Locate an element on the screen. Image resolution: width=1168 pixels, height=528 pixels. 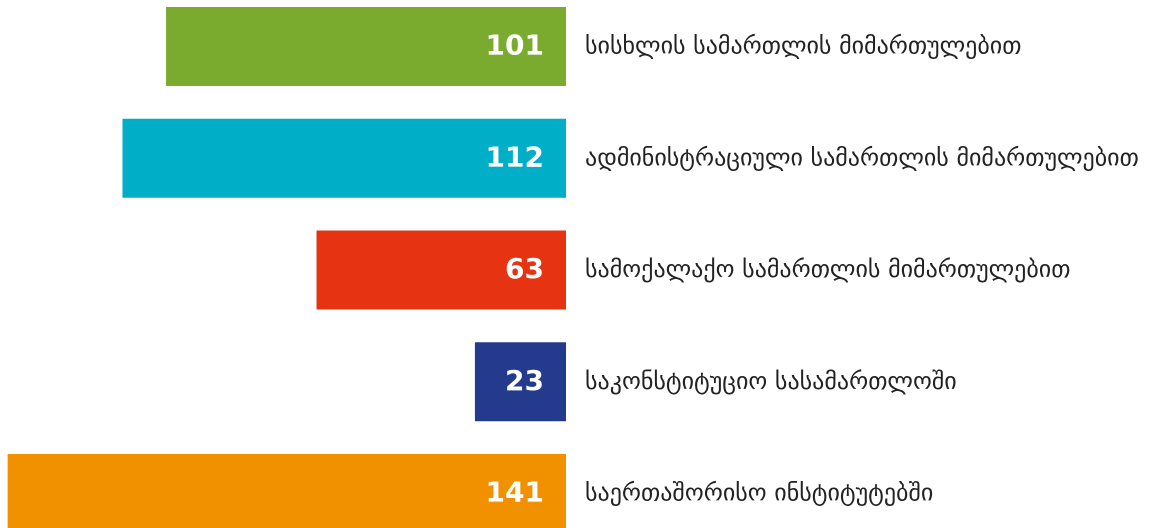
value-label: 23 is located at coordinates (524, 380).